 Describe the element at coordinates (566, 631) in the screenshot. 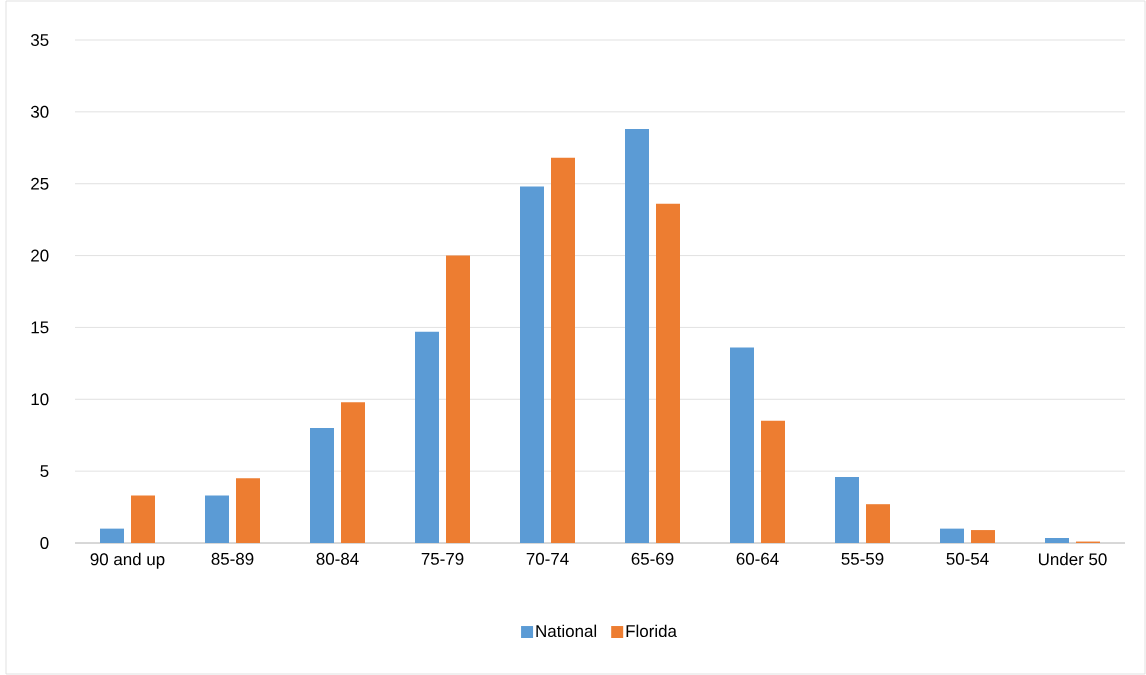

I see `legend-label: National` at that location.